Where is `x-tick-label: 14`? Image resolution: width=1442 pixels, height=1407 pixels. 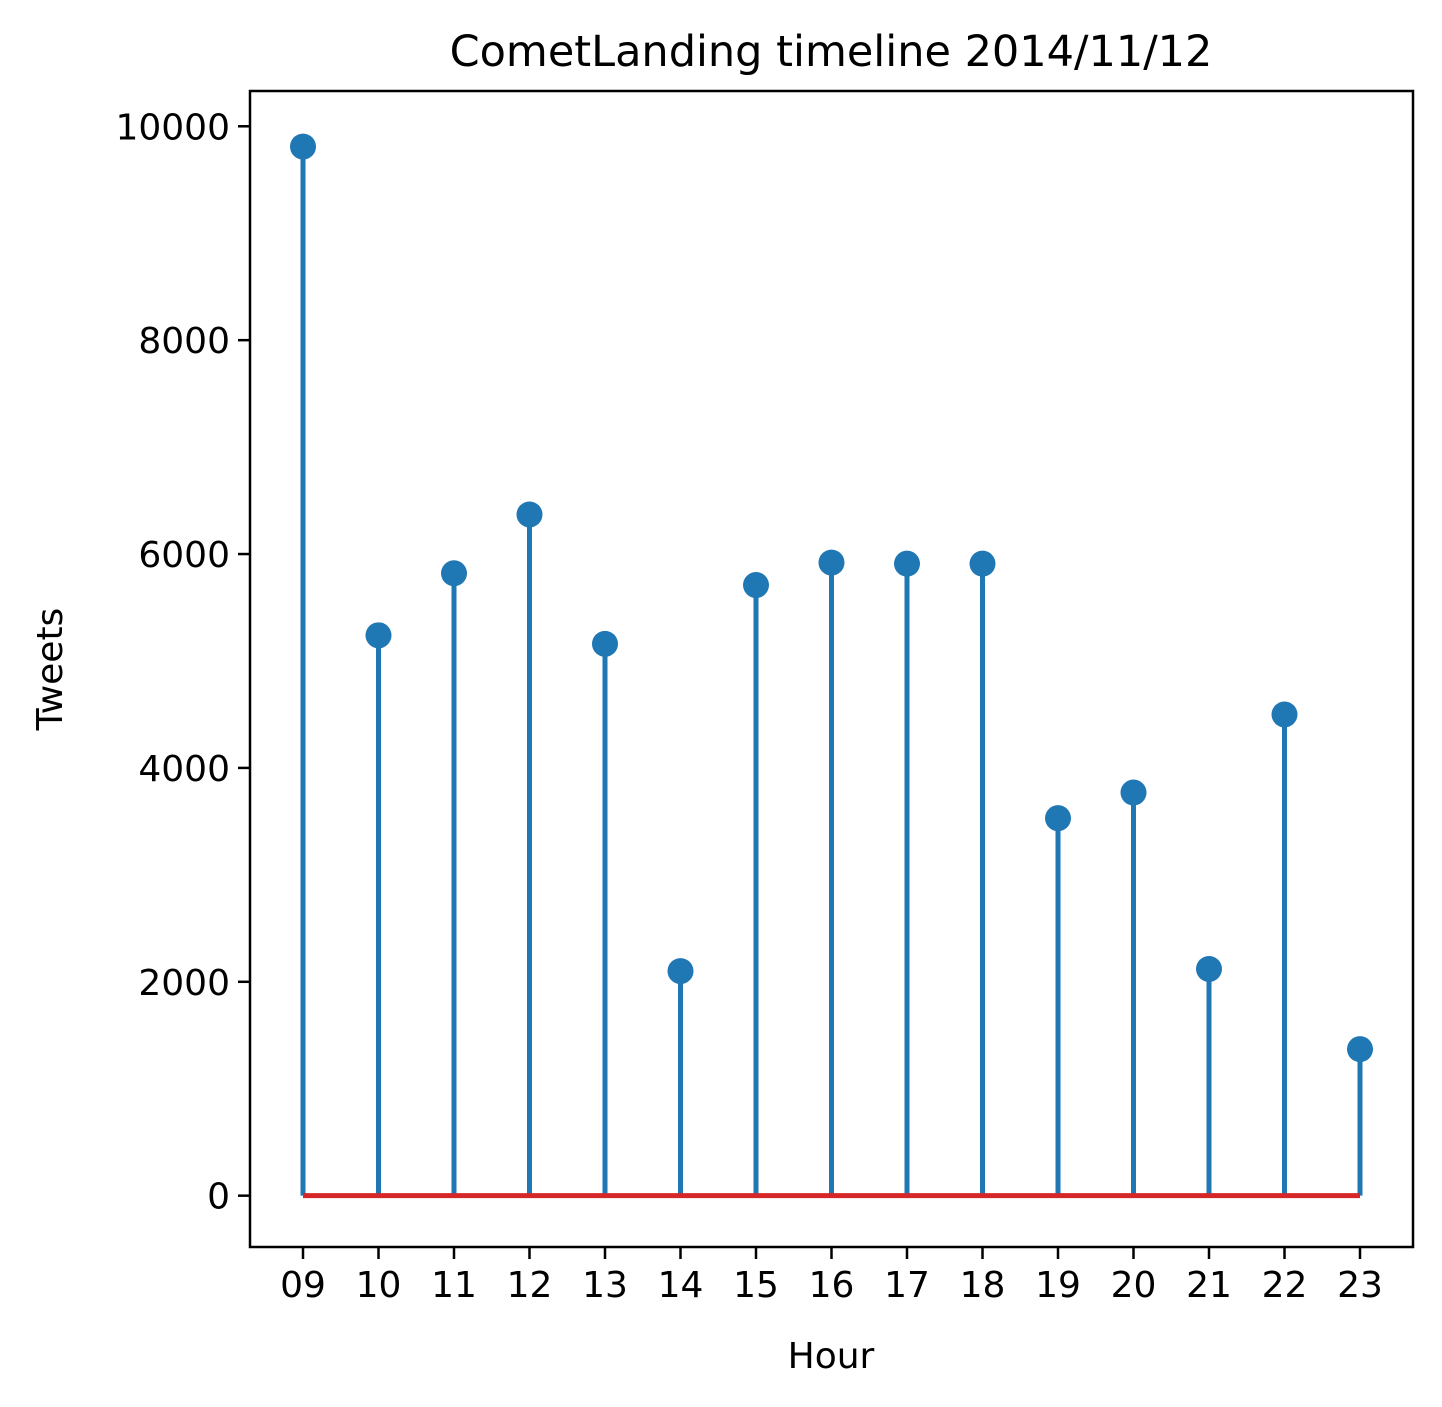 x-tick-label: 14 is located at coordinates (681, 1285).